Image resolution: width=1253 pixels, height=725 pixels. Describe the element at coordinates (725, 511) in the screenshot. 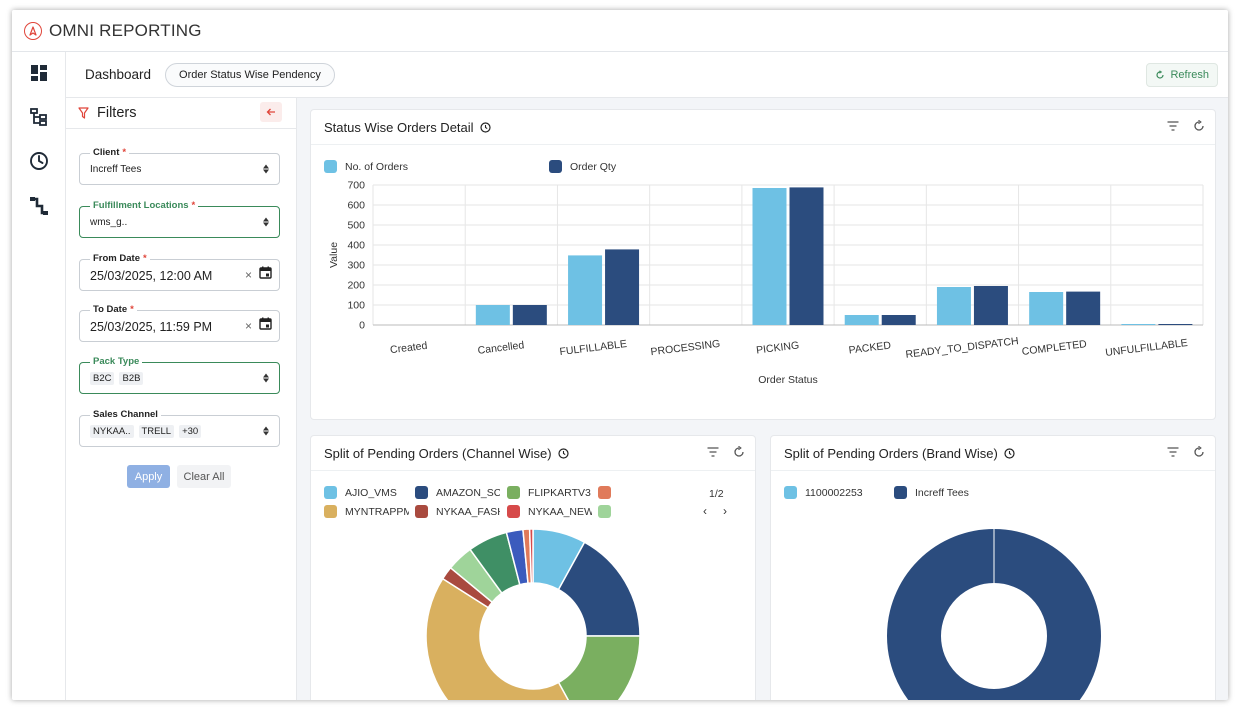

I see `legend-next-icon: ›` at that location.